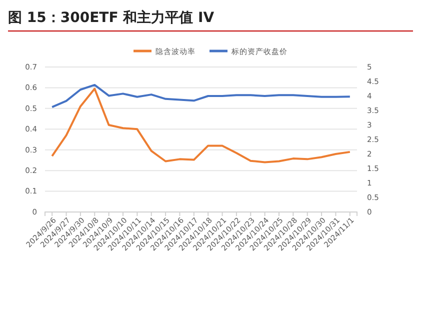 The height and width of the screenshot is (326, 421). I want to click on chart-title: 图 15：300ETF 和主力平值 IV, so click(111, 17).